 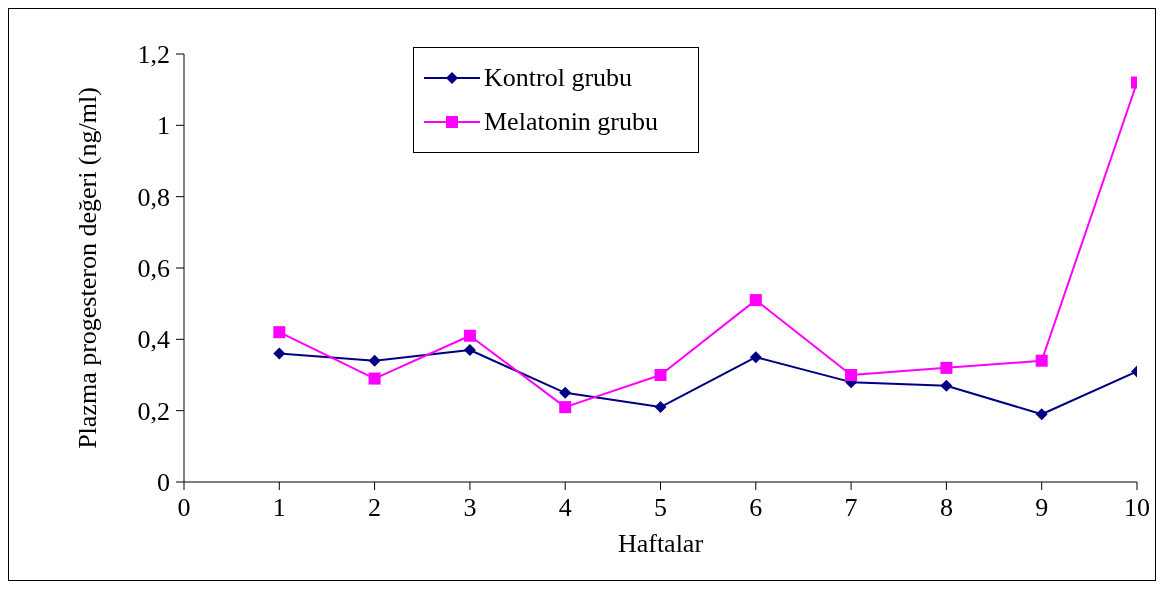 What do you see at coordinates (851, 507) in the screenshot?
I see `x-tick-label: 7` at bounding box center [851, 507].